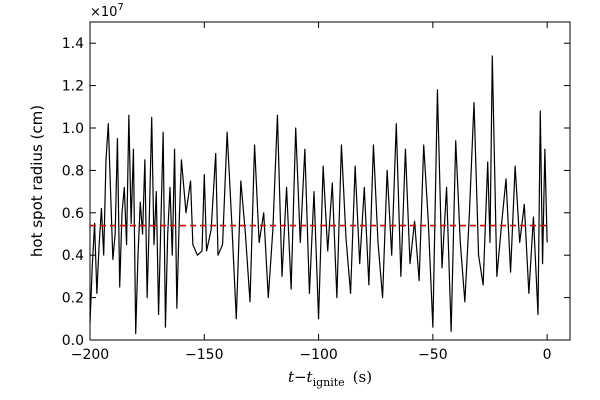  Describe the element at coordinates (73, 129) in the screenshot. I see `y-tick-label: 1.0` at that location.